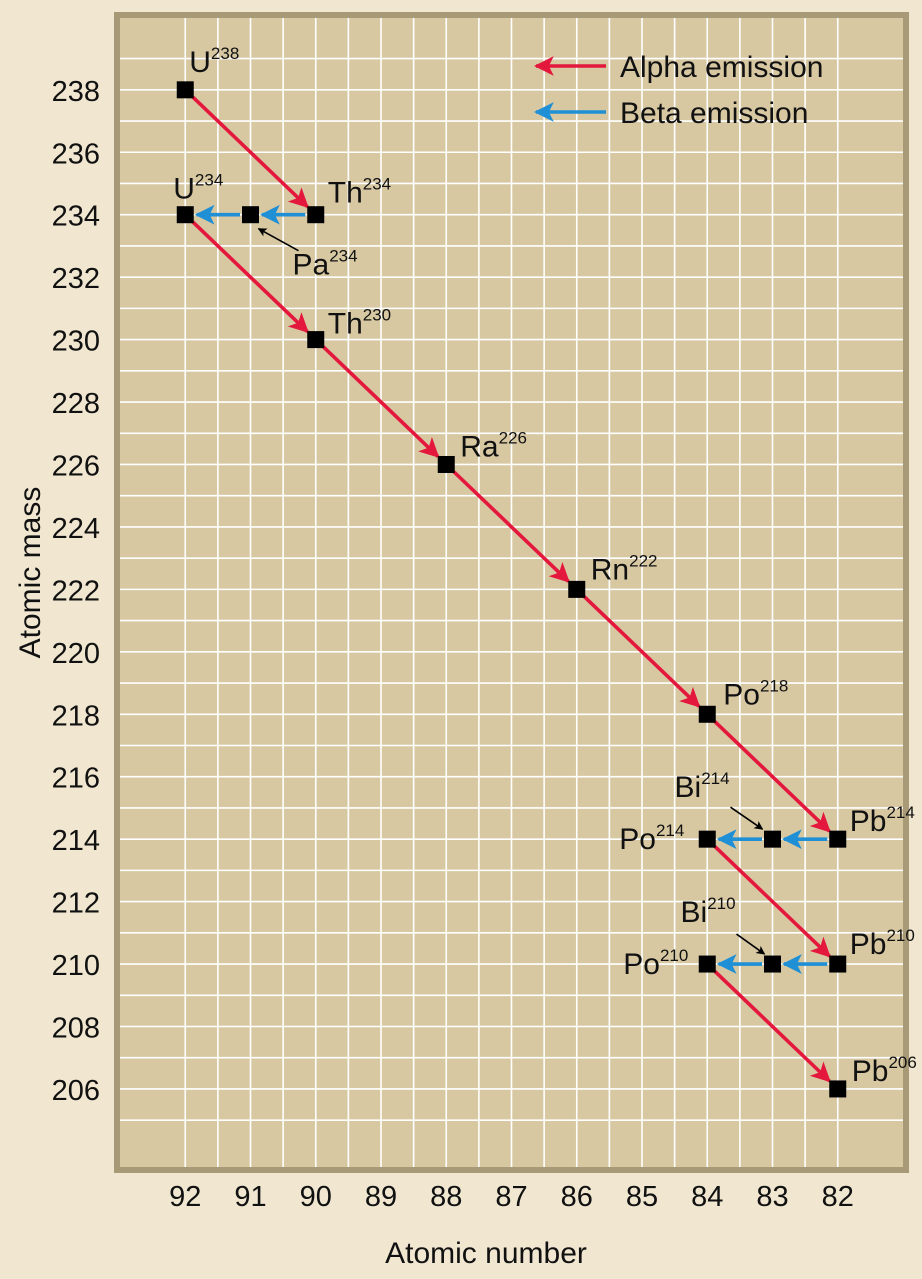  I want to click on y-tick-label: 220, so click(76, 654).